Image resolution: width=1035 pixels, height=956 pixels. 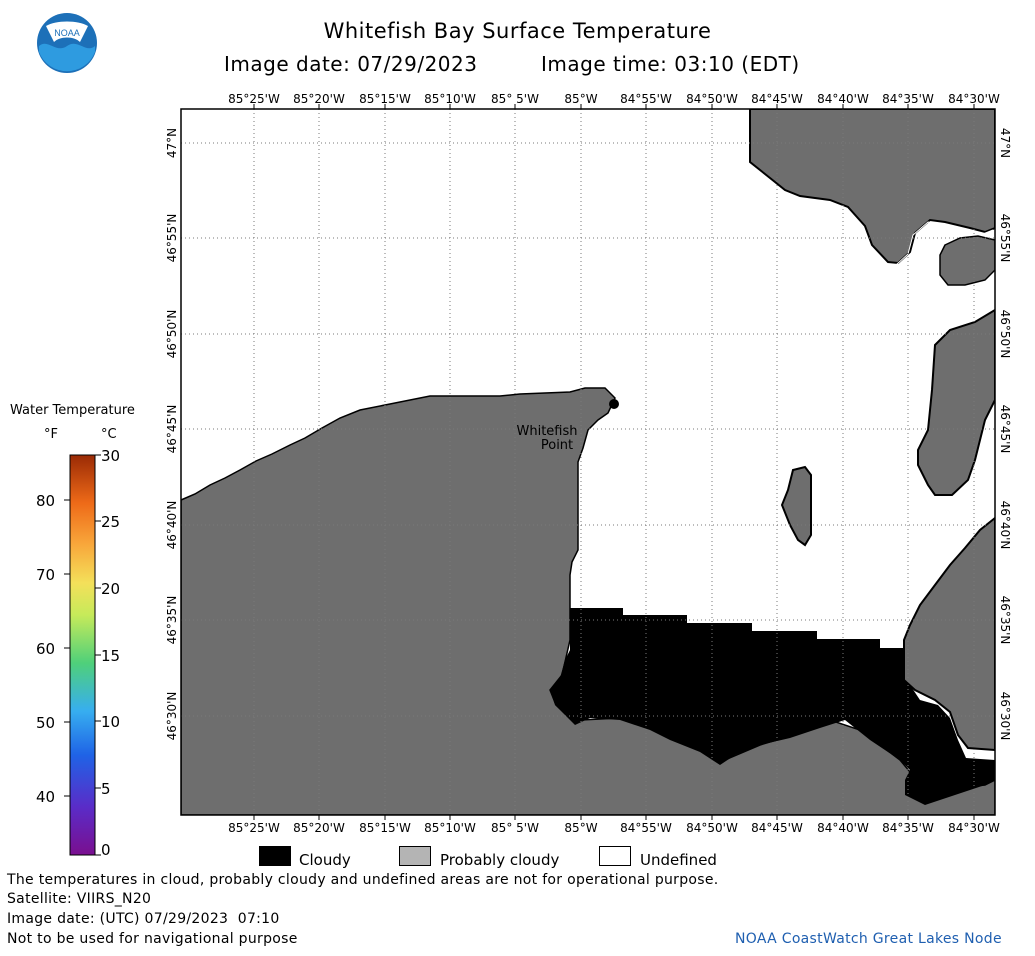 What do you see at coordinates (46, 501) in the screenshot?
I see `colorbar-f-tick: 80` at bounding box center [46, 501].